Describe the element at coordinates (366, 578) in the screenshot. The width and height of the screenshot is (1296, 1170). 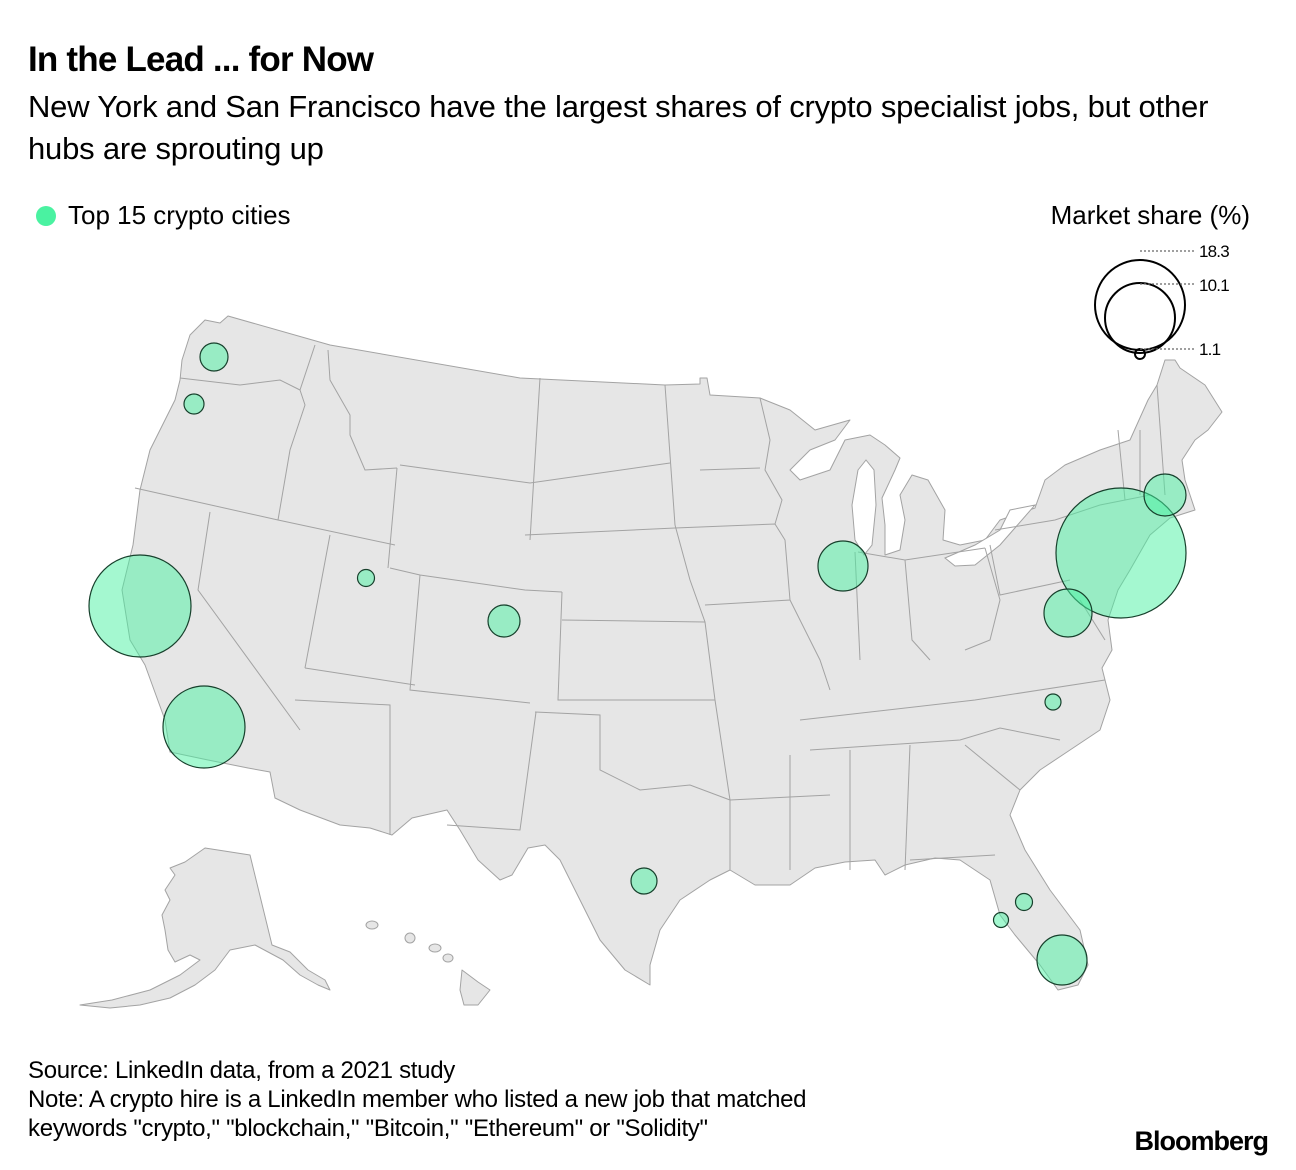
I see `city-bubble-salt-lake-city: Salt Lake City` at that location.